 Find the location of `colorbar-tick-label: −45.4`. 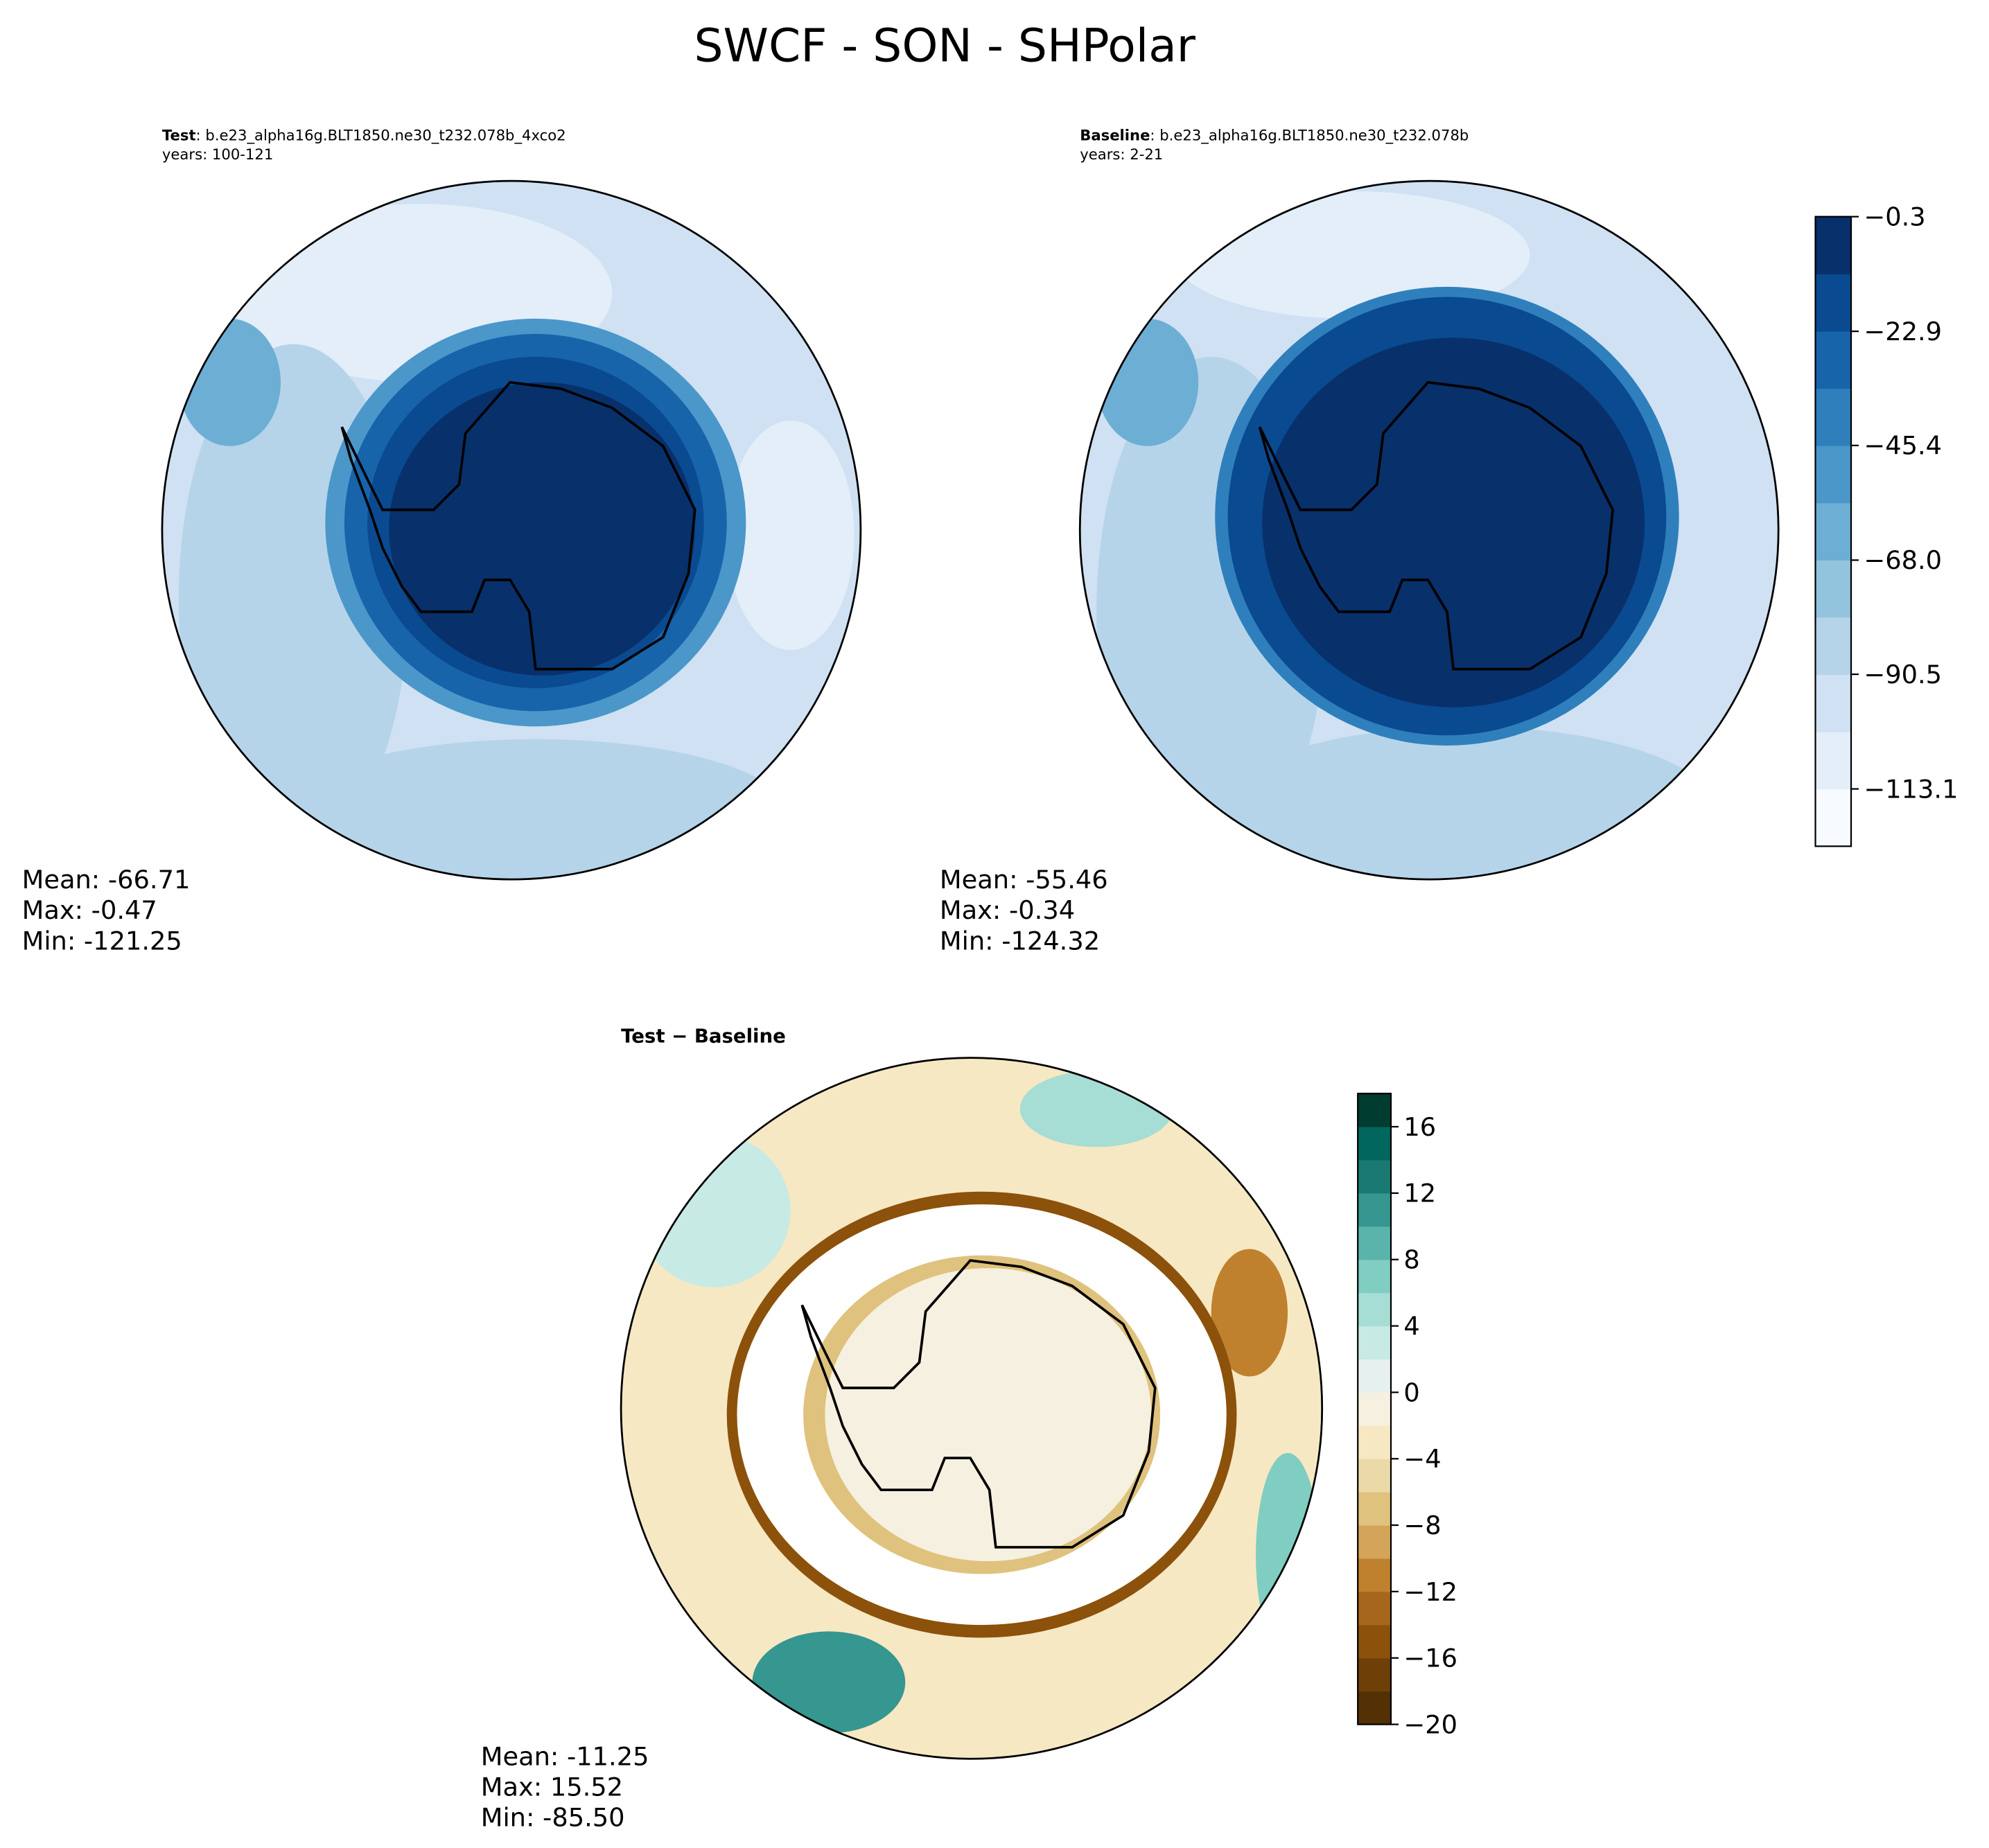

colorbar-tick-label: −45.4 is located at coordinates (1903, 446).